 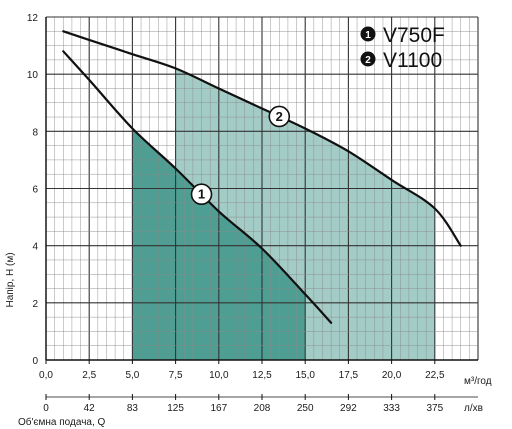 I want to click on curve-marker-2-label: 2, so click(x=279, y=116).